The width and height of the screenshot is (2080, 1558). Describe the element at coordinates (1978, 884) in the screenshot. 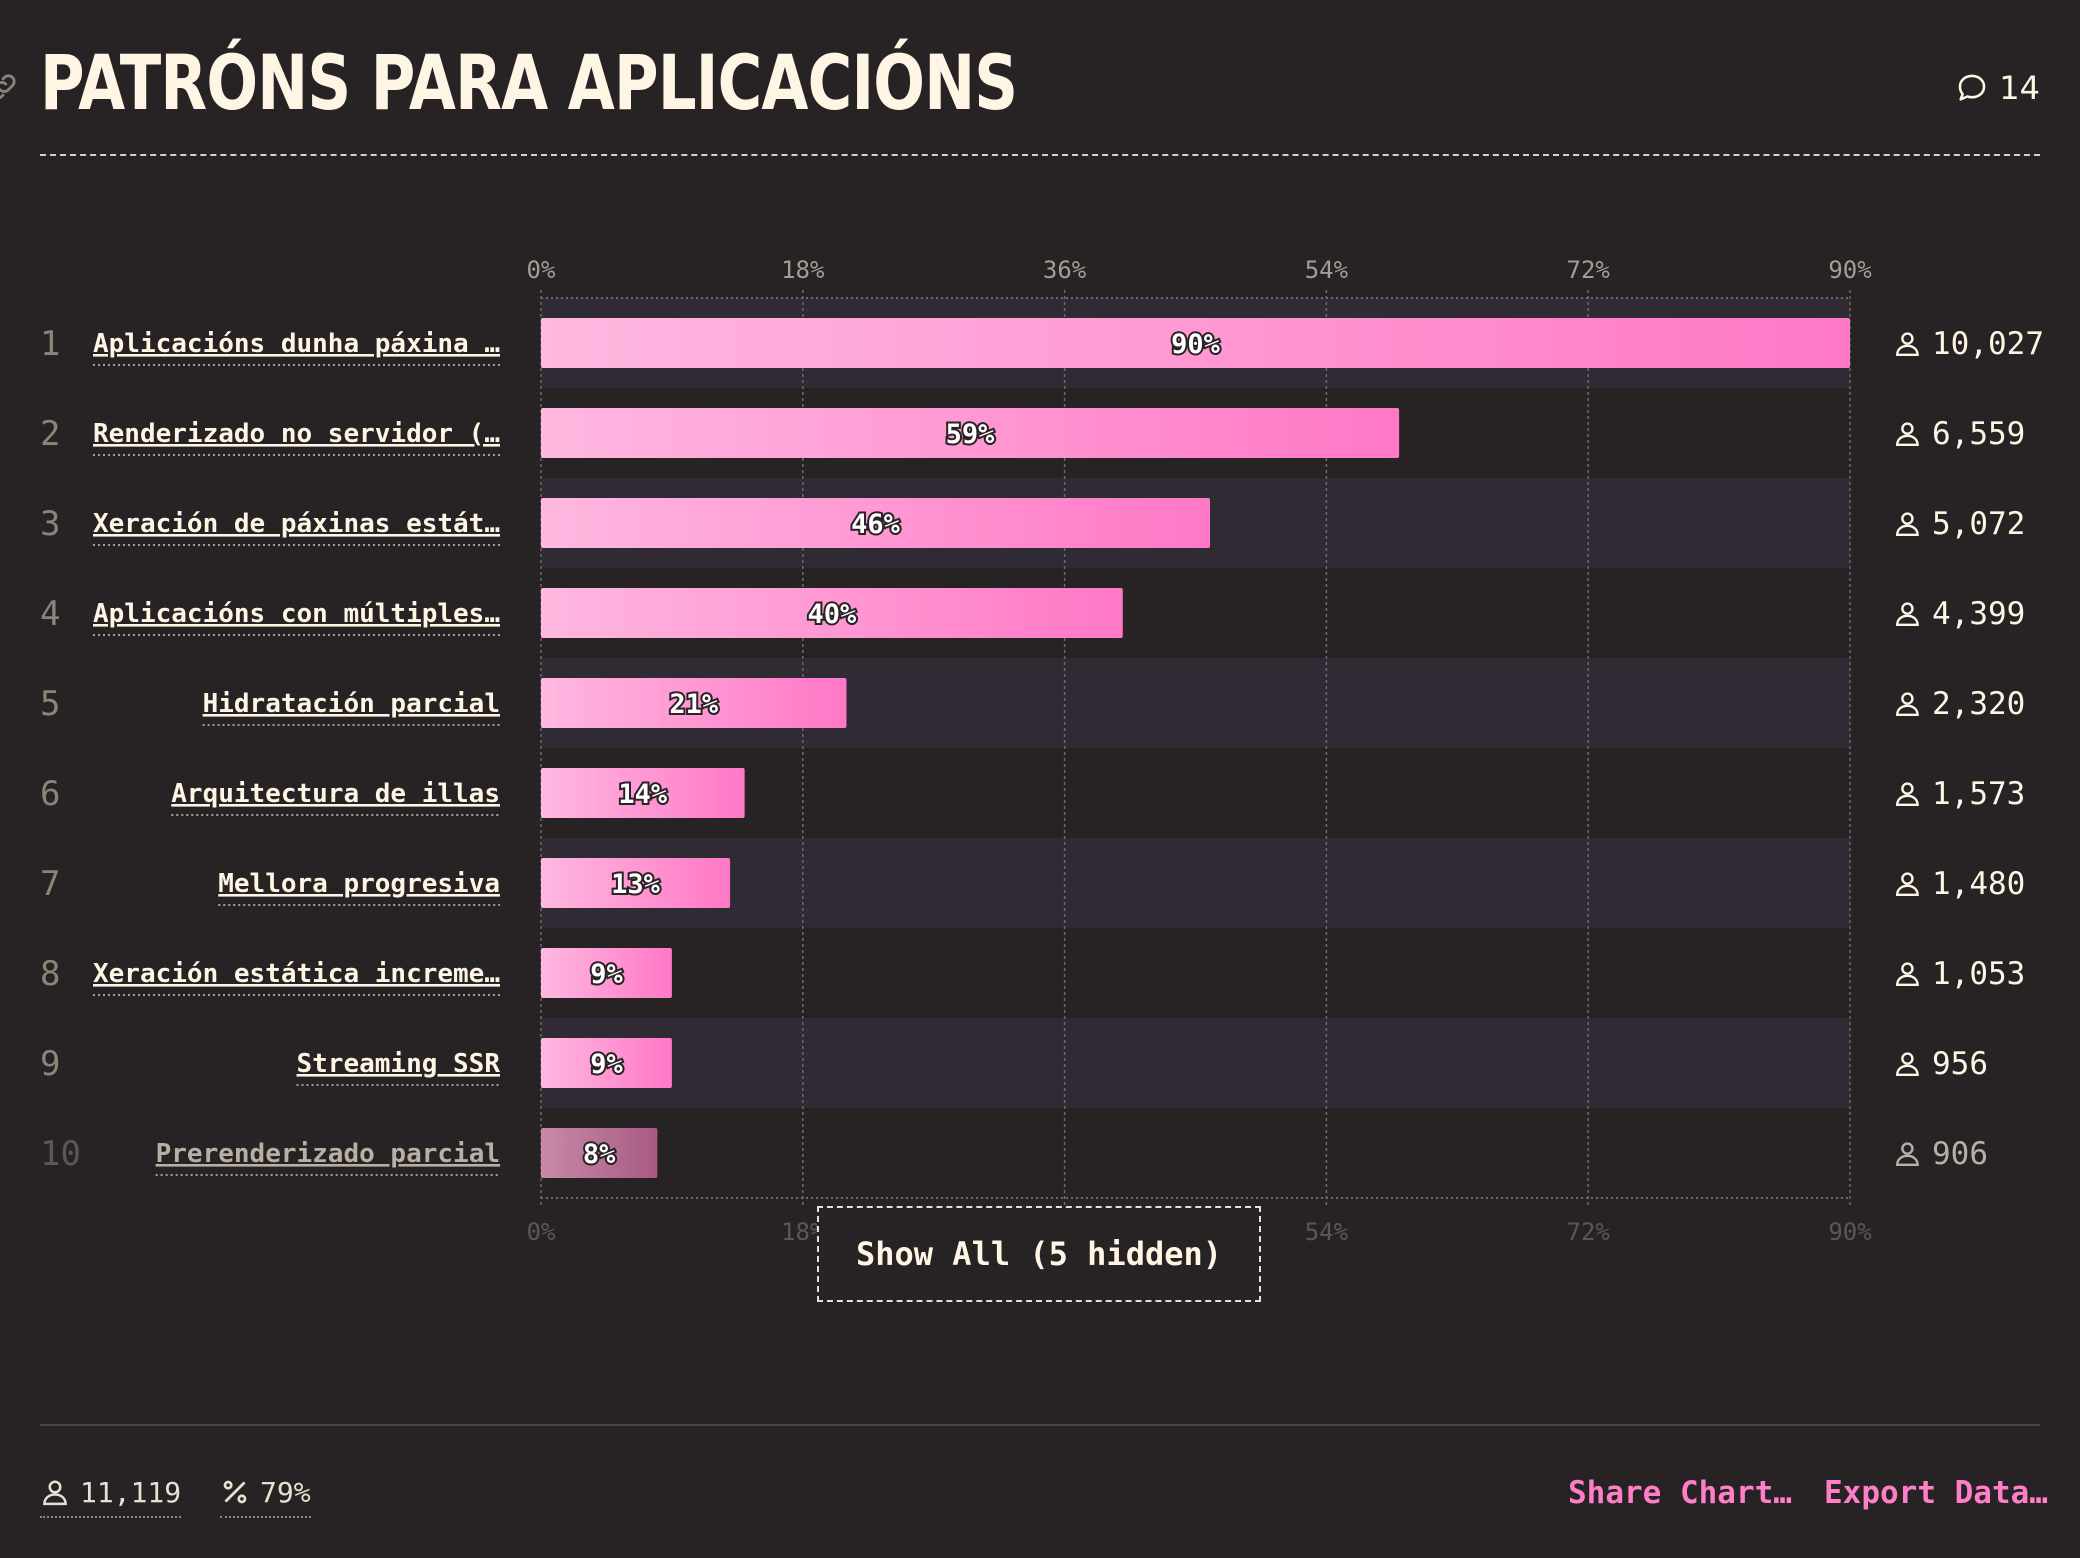

I see `row-user-count: 1,480` at that location.